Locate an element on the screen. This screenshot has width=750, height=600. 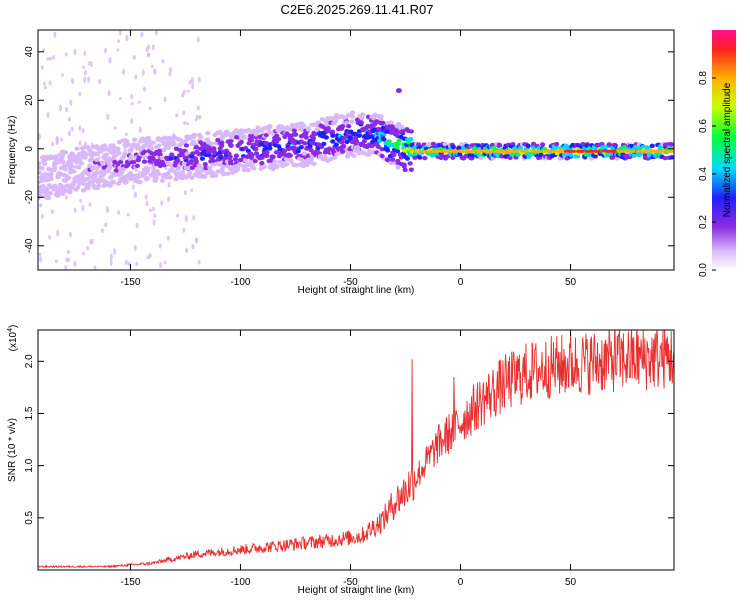
colorbar-label: Normalized spectral amplitude is located at coordinates (727, 149).